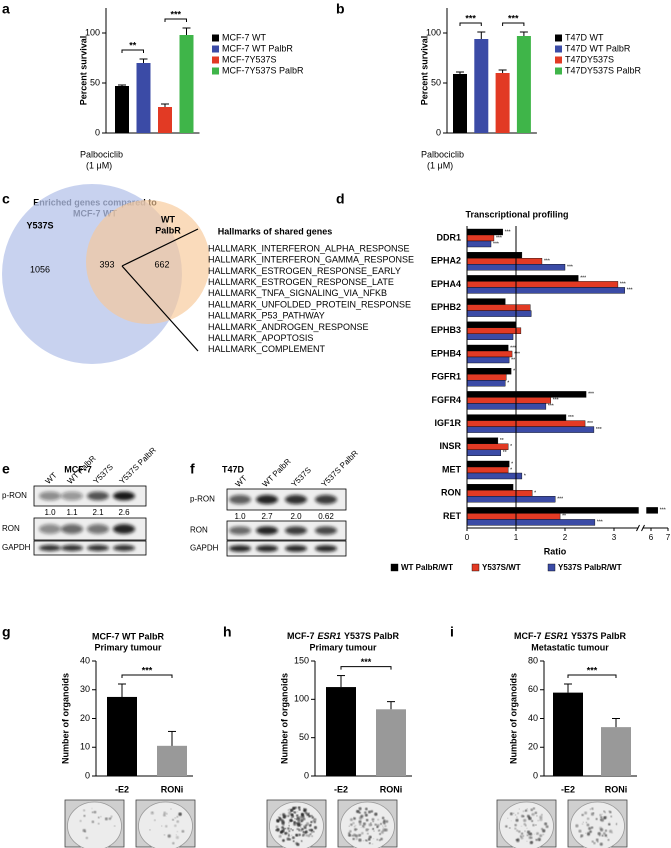 The image size is (671, 848). What do you see at coordinates (204, 548) in the screenshot?
I see `blot-row-label: GAPDH` at bounding box center [204, 548].